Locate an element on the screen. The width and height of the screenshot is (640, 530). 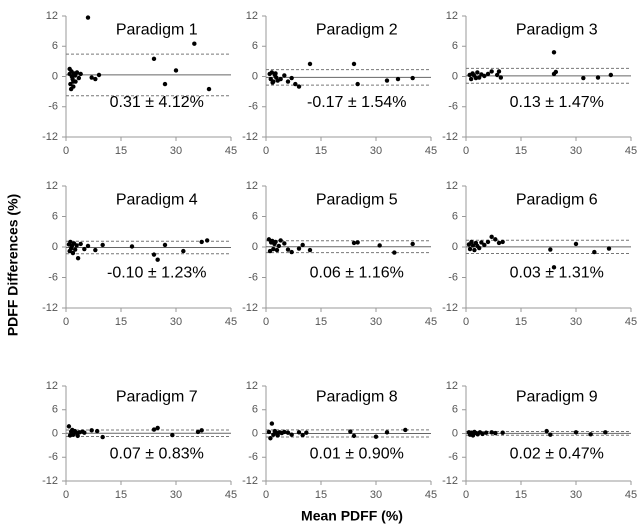
panel-annotation: 0.01 ± 0.90% is located at coordinates (357, 453).